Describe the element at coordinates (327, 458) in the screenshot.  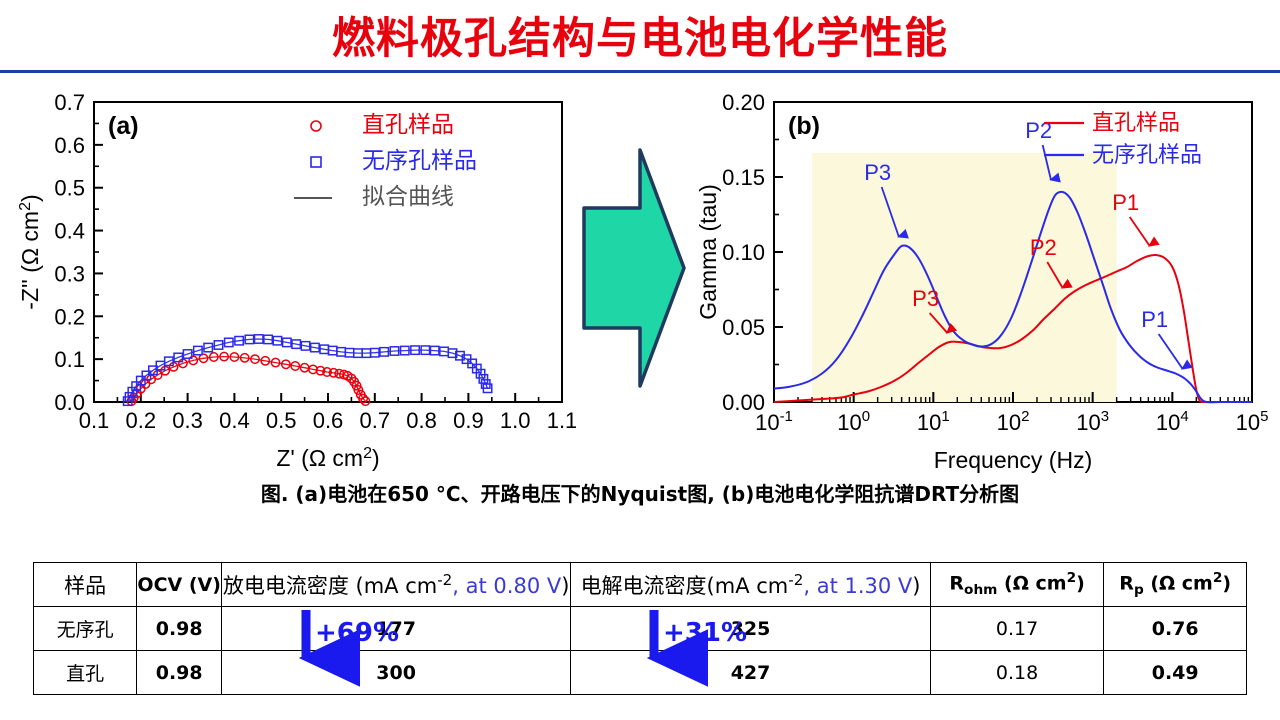
I see `x-axis-label: Z' (Ω cm2)` at that location.